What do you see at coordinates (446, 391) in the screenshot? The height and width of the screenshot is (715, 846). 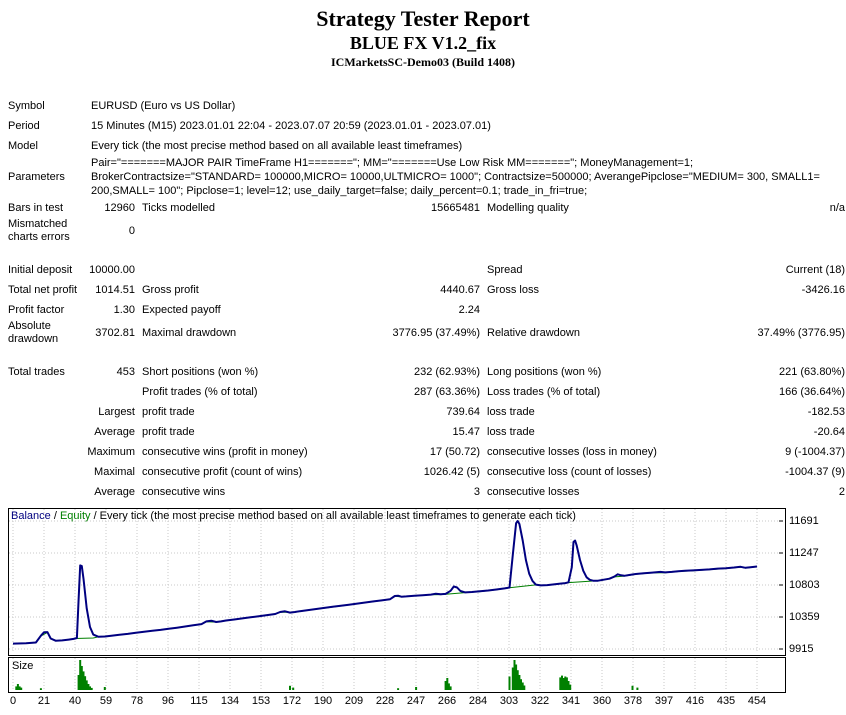 I see `cell-value: 287 (63.36%)` at bounding box center [446, 391].